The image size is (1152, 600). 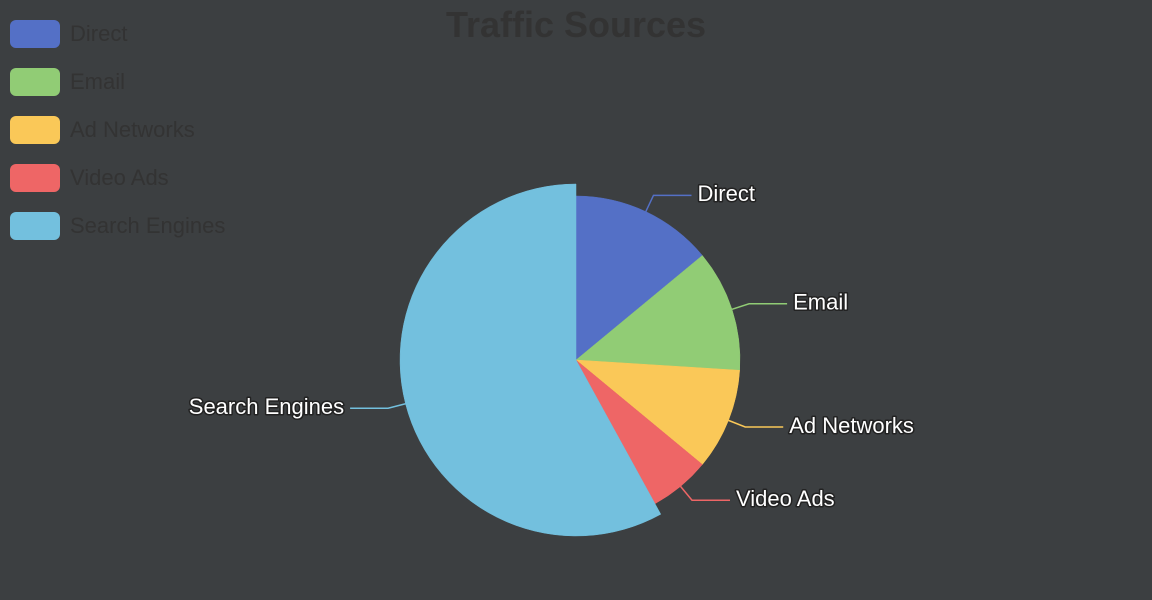 I want to click on leader-line-search-engines, so click(x=378, y=406).